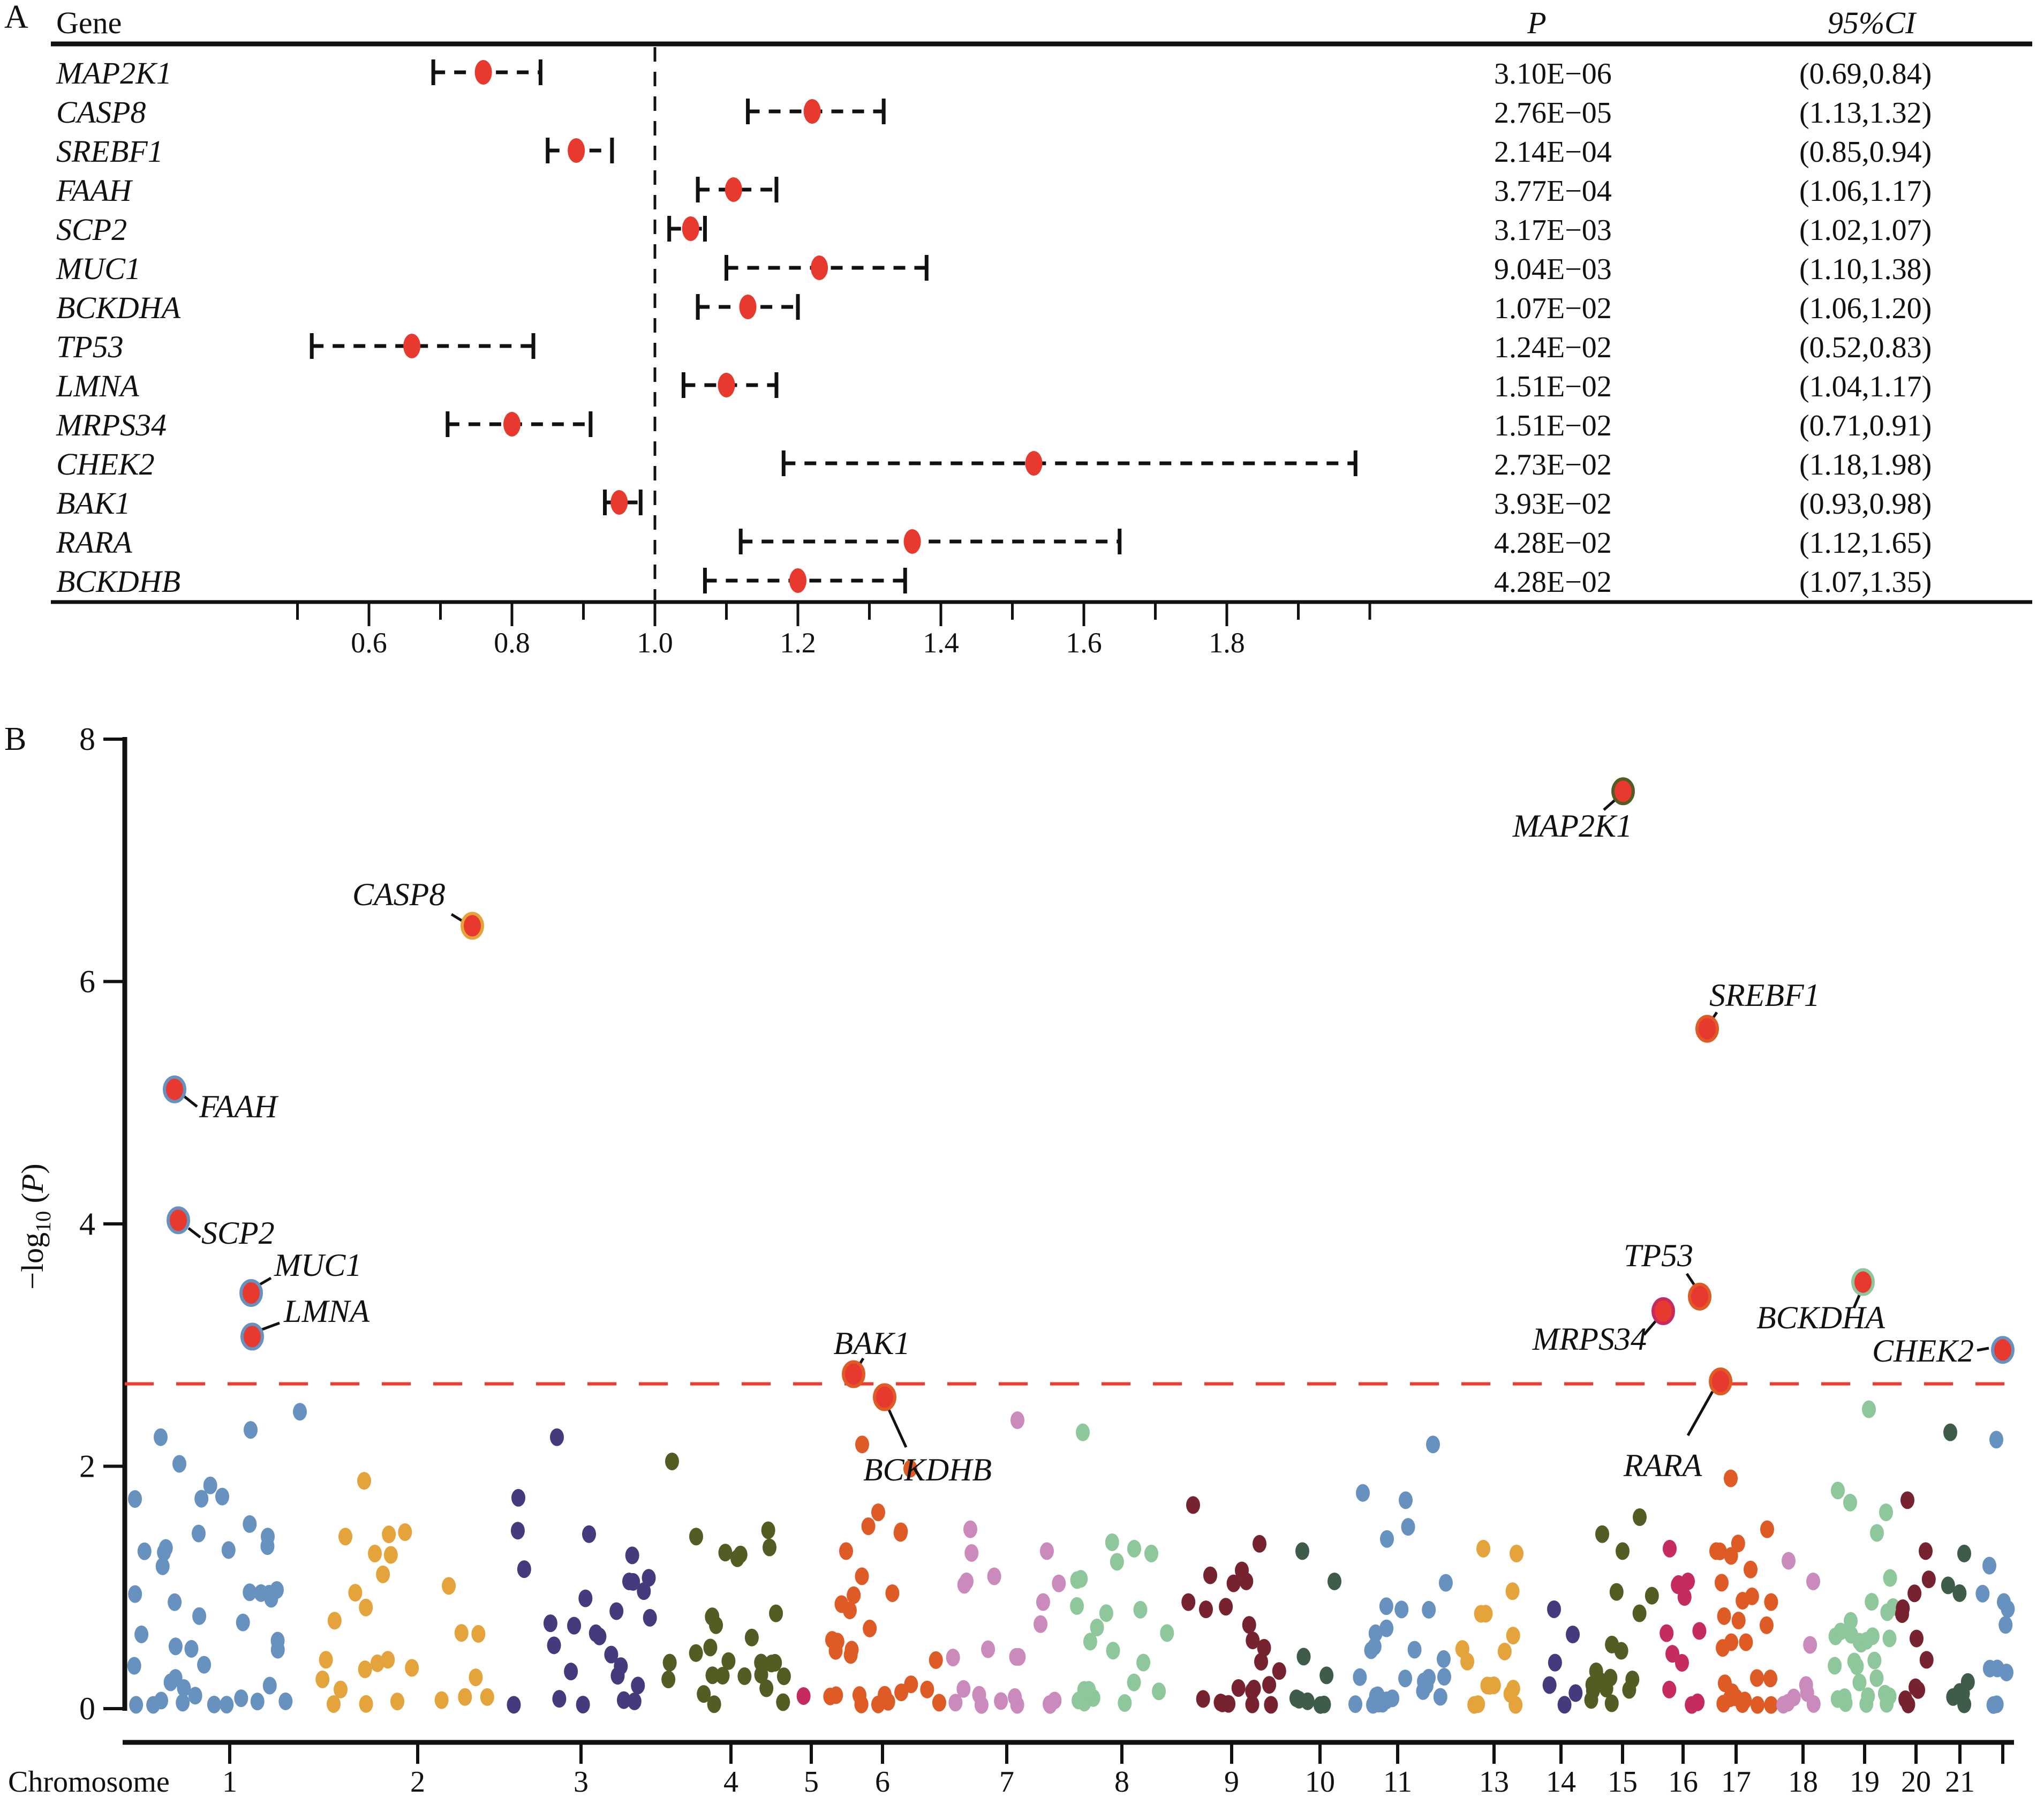 The width and height of the screenshot is (2044, 1812). I want to click on y-axis-title-mid: (, so click(32, 1202).